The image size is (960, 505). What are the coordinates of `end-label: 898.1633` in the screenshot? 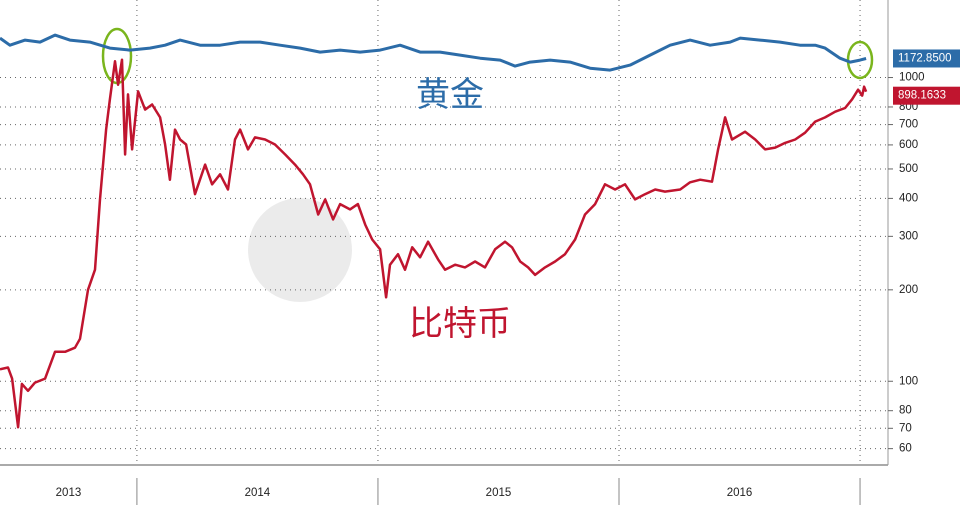 It's located at (922, 96).